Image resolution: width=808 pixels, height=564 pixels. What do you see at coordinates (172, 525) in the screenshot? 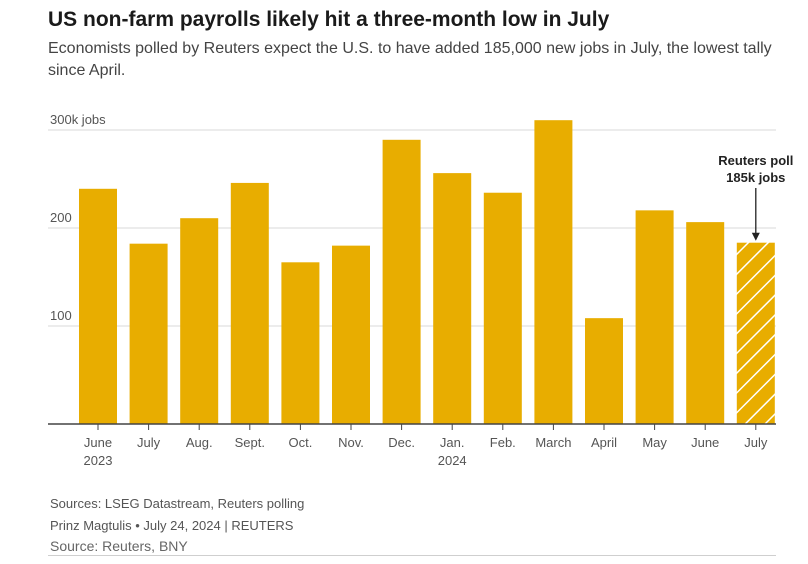
I see `byline: Prinz Magtulis • July 24, 2024 | REUTERS` at bounding box center [172, 525].